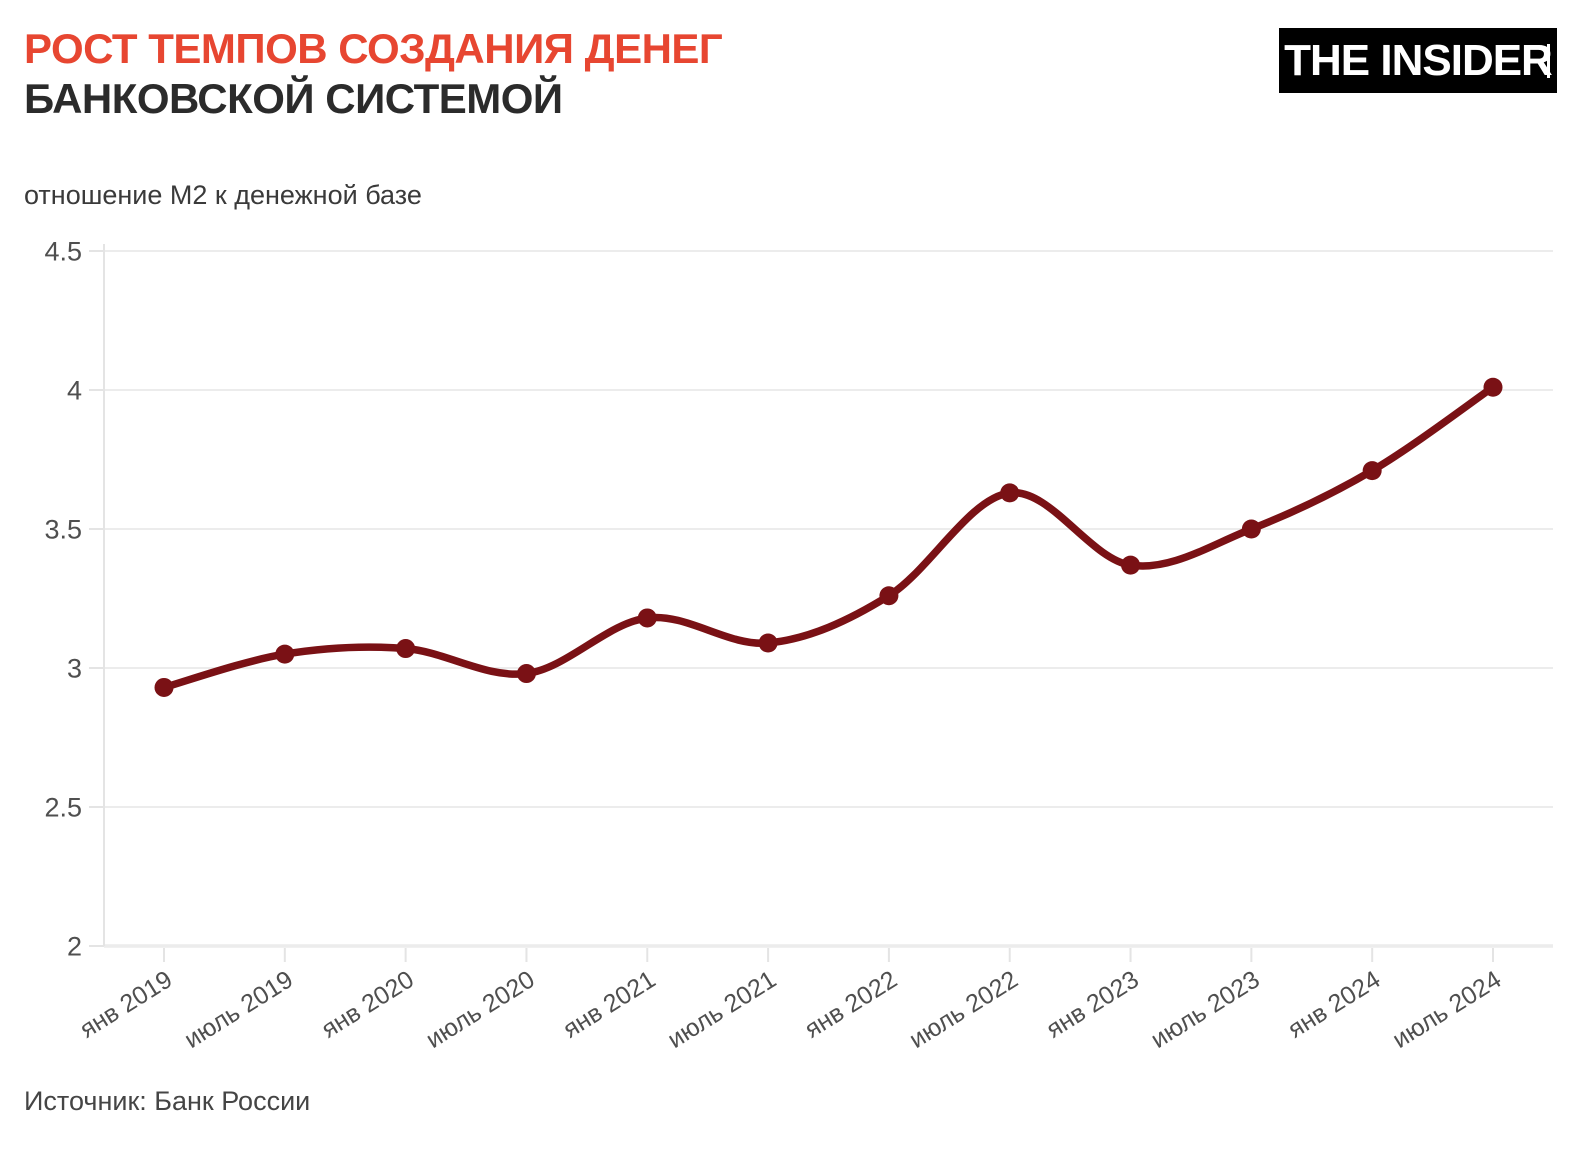 The image size is (1588, 1150). Describe the element at coordinates (609, 1004) in the screenshot. I see `x-tick-label: янв 2021` at that location.